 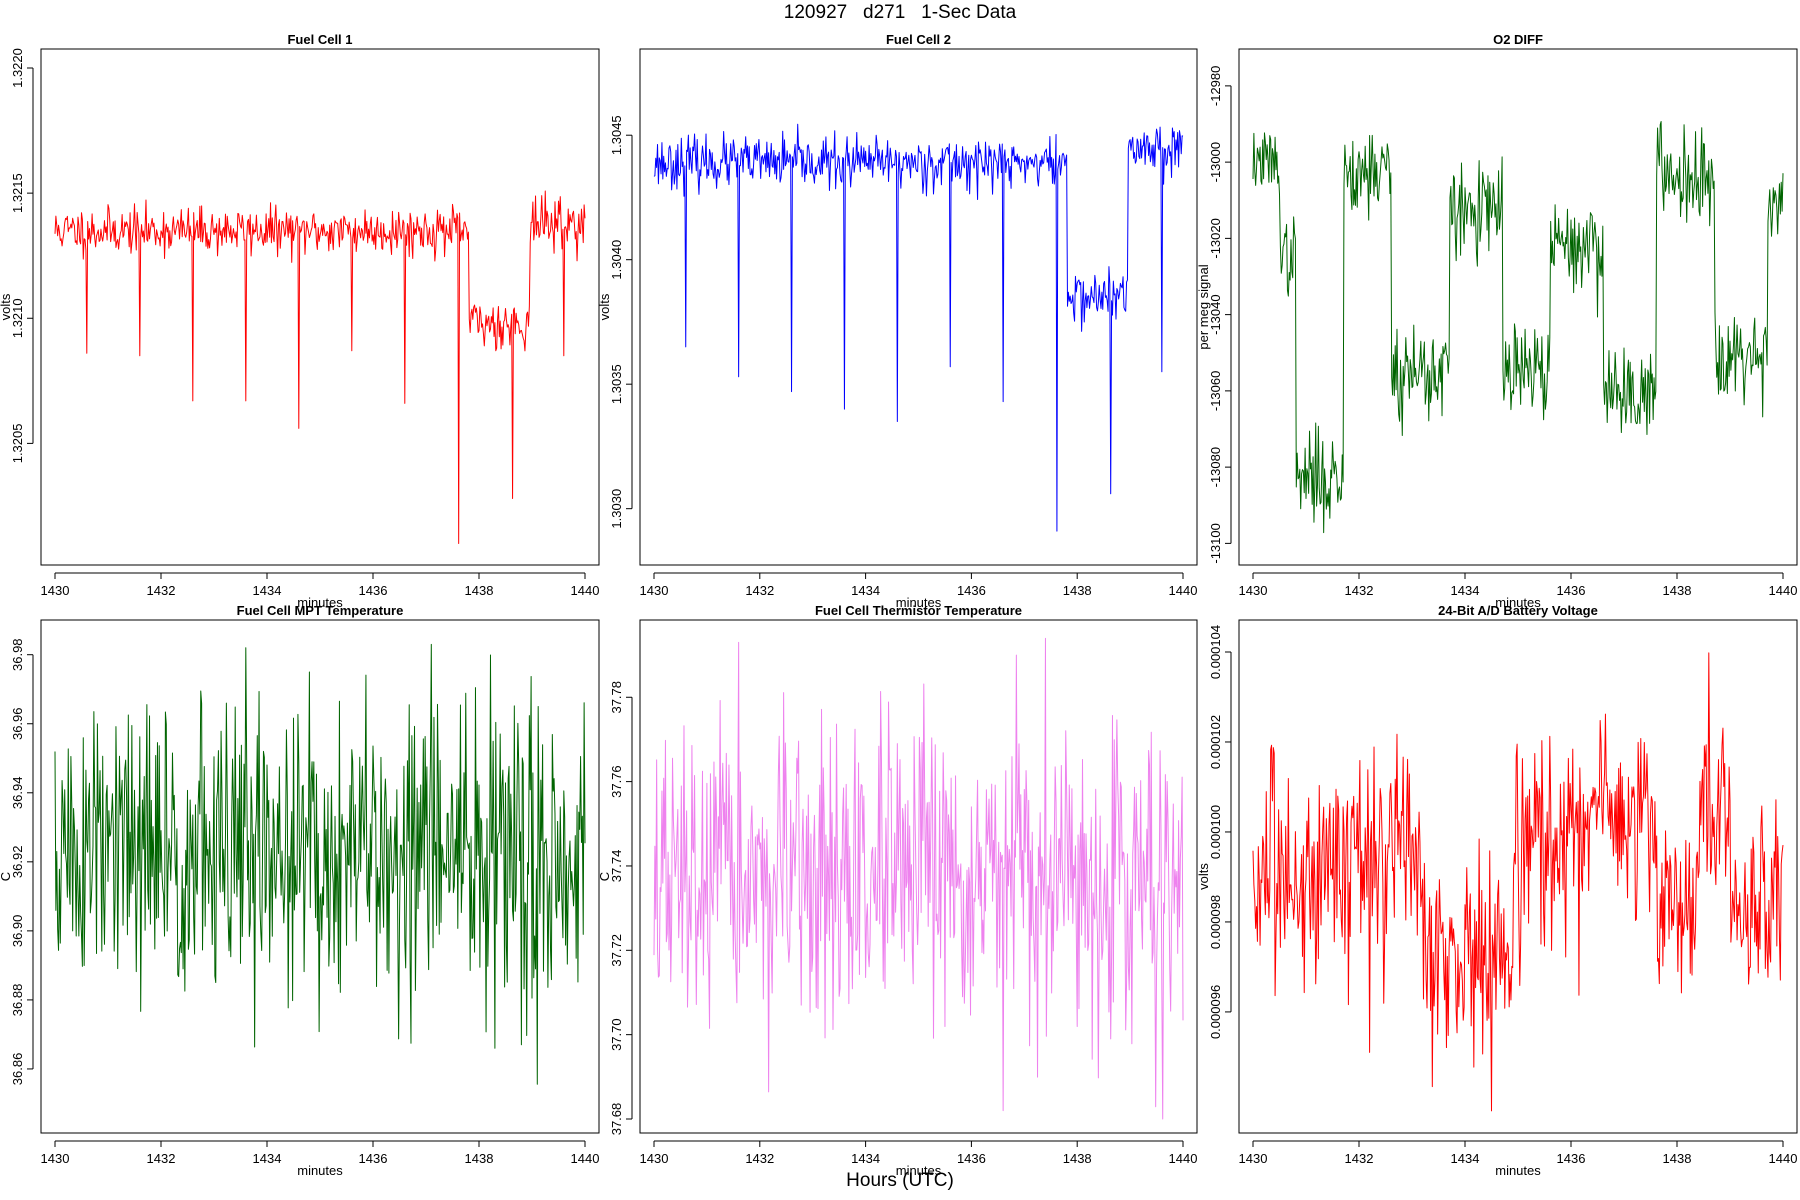 I want to click on y-tick-label: -13060, so click(x=1215, y=391).